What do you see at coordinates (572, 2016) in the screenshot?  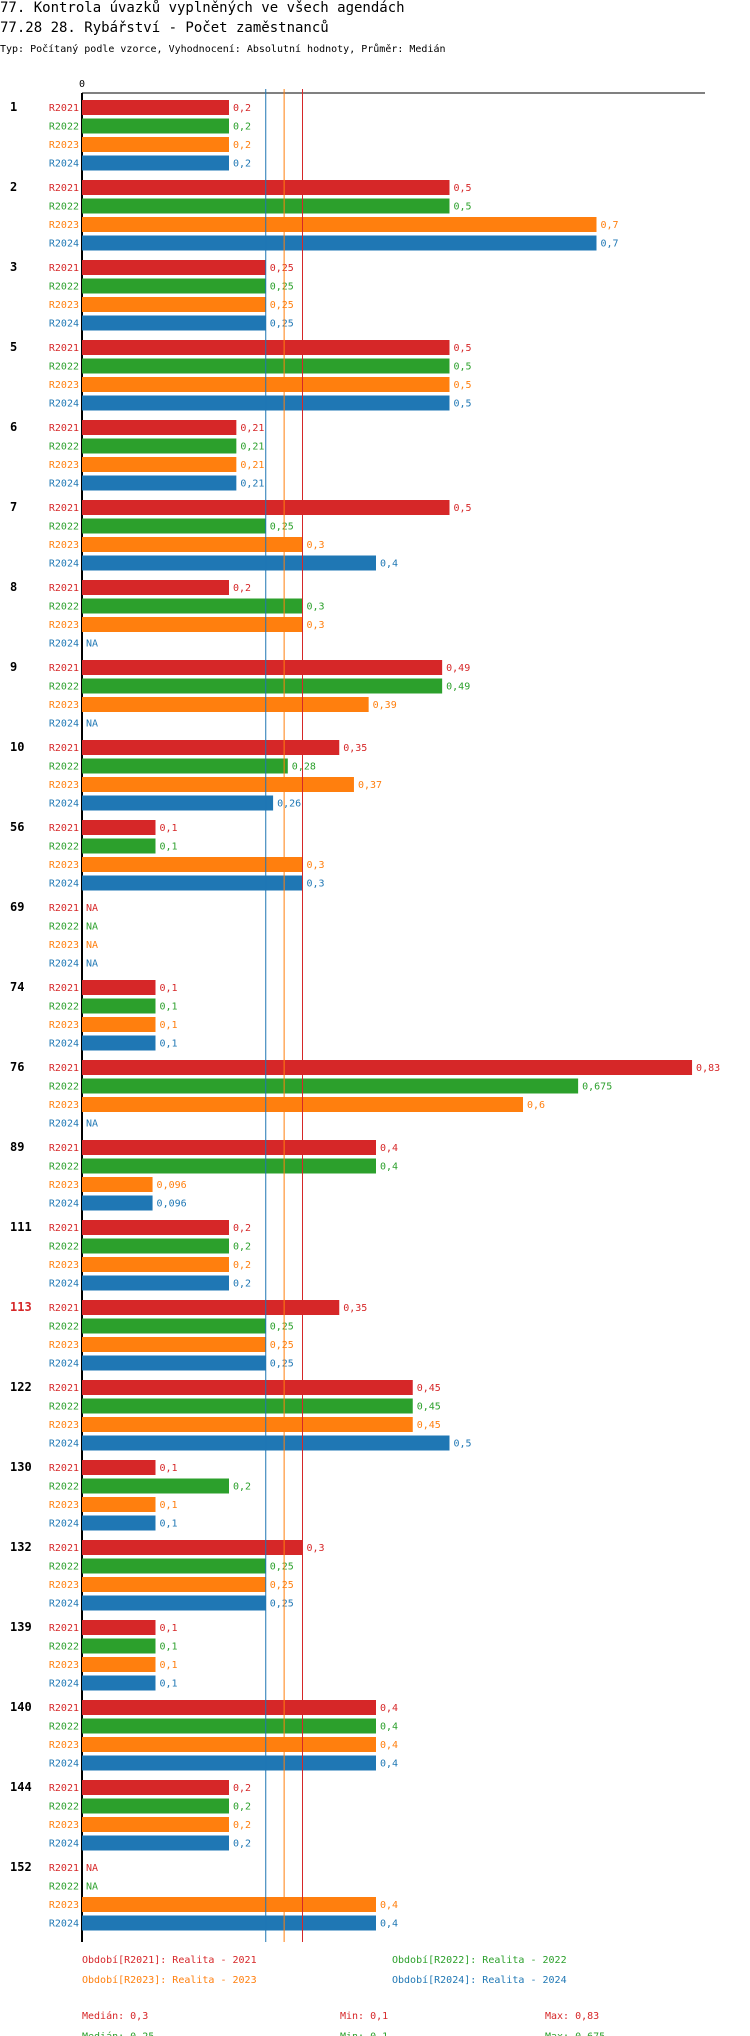 I see `stat-max: Max: 0,83` at bounding box center [572, 2016].